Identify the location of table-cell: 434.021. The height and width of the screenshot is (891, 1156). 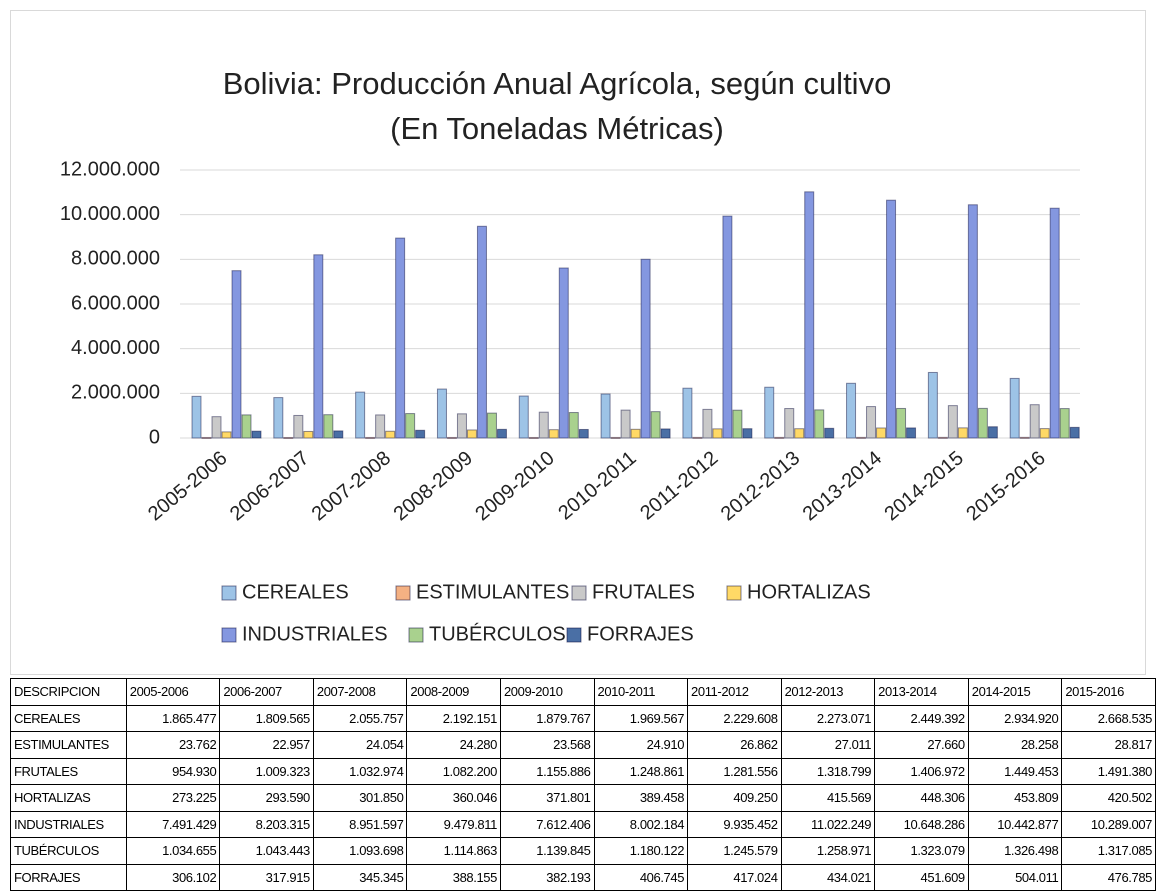
(828, 877).